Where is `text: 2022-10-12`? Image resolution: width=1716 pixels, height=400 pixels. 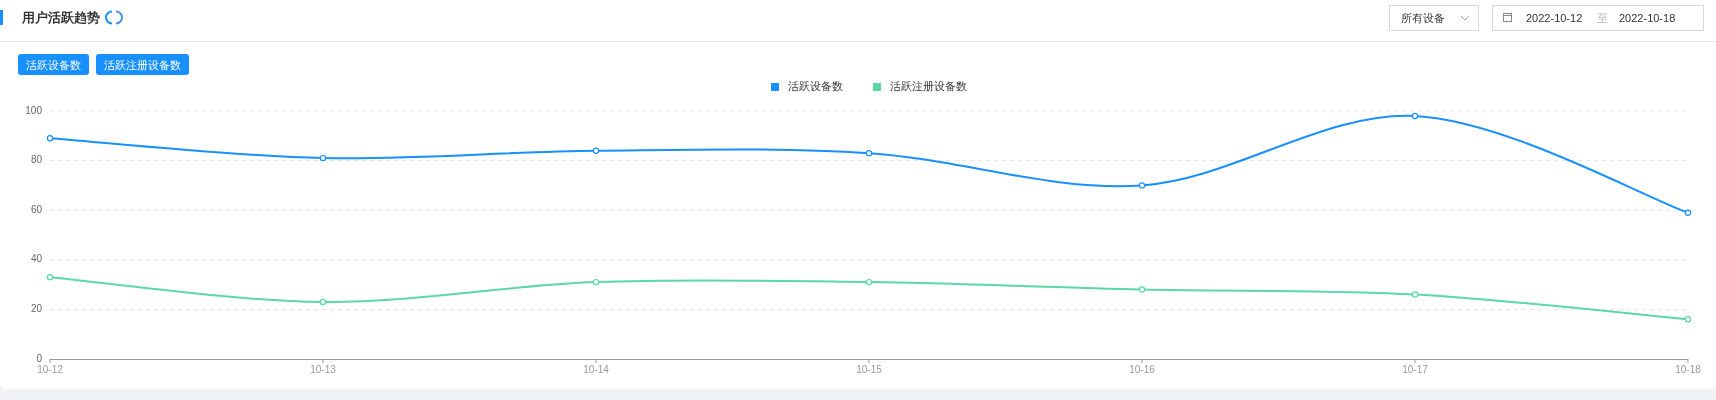
text: 2022-10-12 is located at coordinates (1554, 18).